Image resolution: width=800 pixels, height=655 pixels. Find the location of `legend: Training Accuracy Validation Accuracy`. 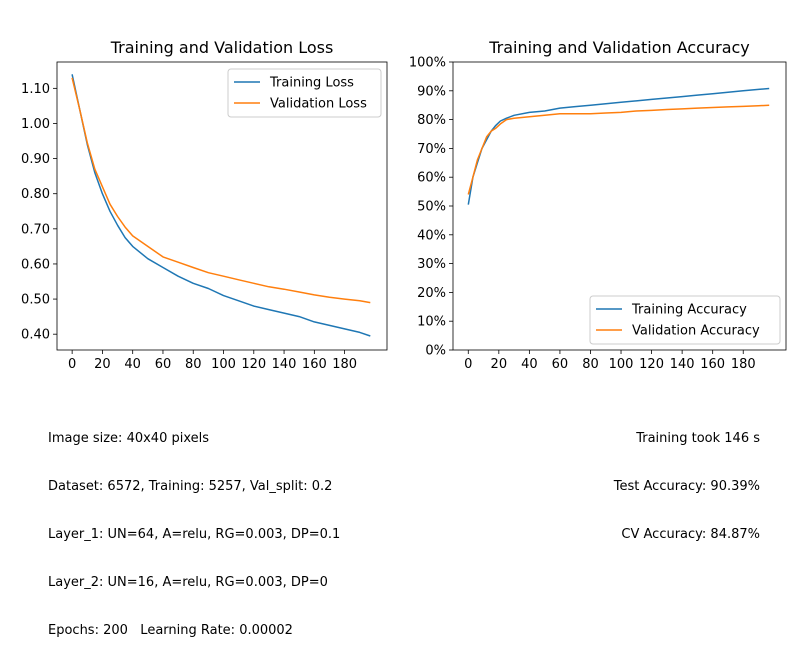

legend: Training Accuracy Validation Accuracy is located at coordinates (685, 320).